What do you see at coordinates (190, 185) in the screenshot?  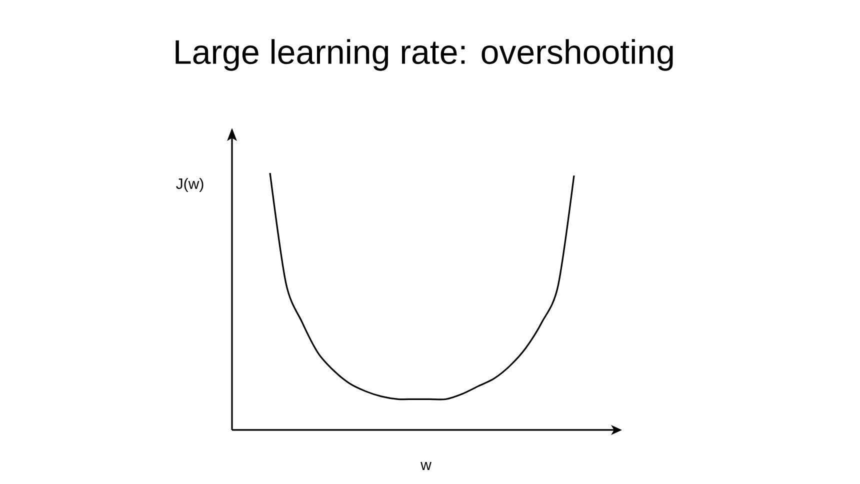 I see `y-axis-title: J(w)` at bounding box center [190, 185].